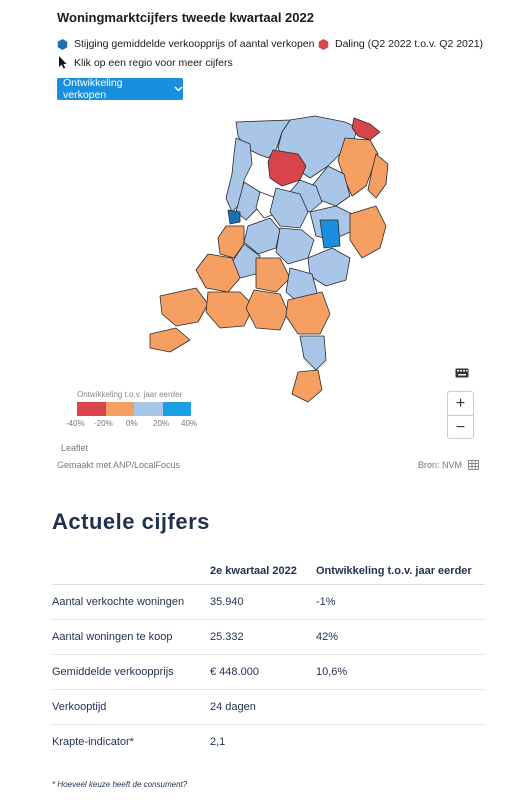 The height and width of the screenshot is (800, 511). I want to click on source-attribution: Bron: NVM, so click(449, 465).